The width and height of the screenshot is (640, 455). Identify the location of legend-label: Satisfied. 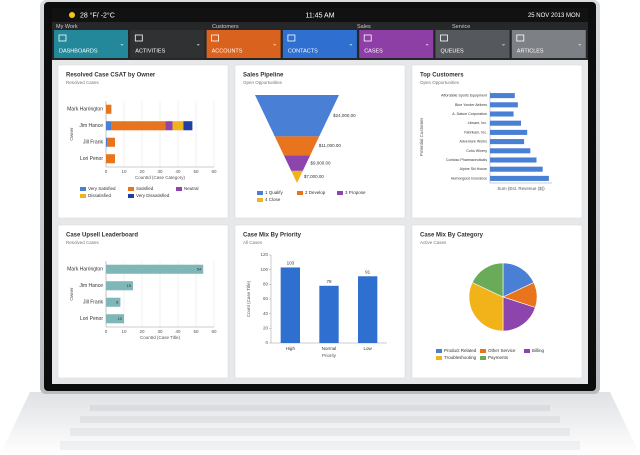
(145, 188).